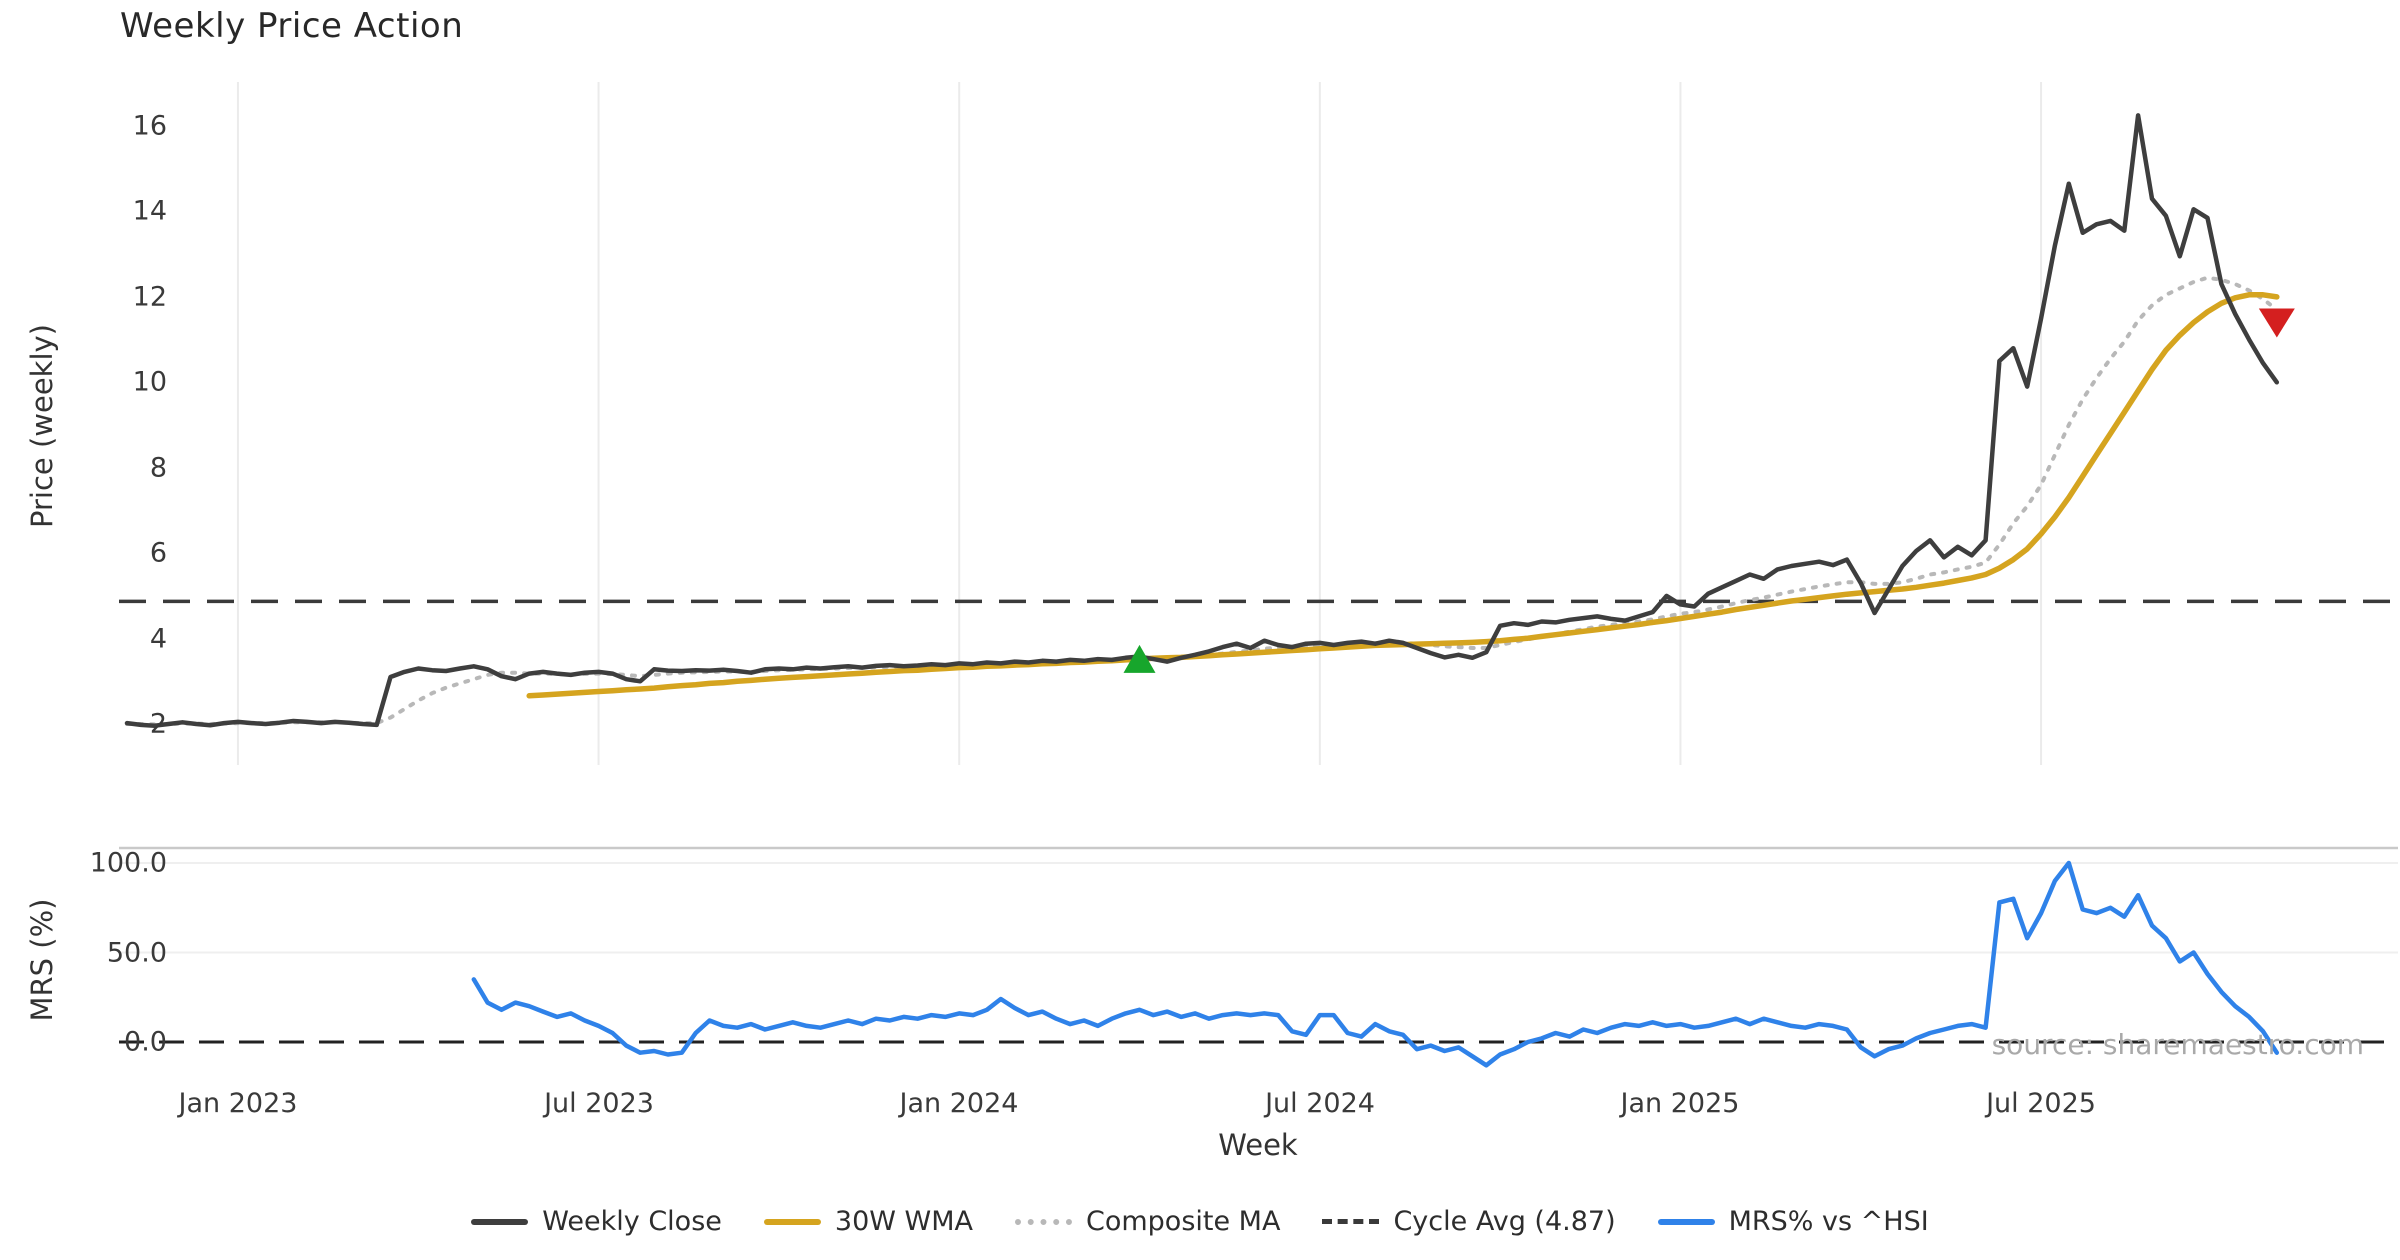 The height and width of the screenshot is (1260, 2400). What do you see at coordinates (149, 126) in the screenshot?
I see `price-ytick-16: 16` at bounding box center [149, 126].